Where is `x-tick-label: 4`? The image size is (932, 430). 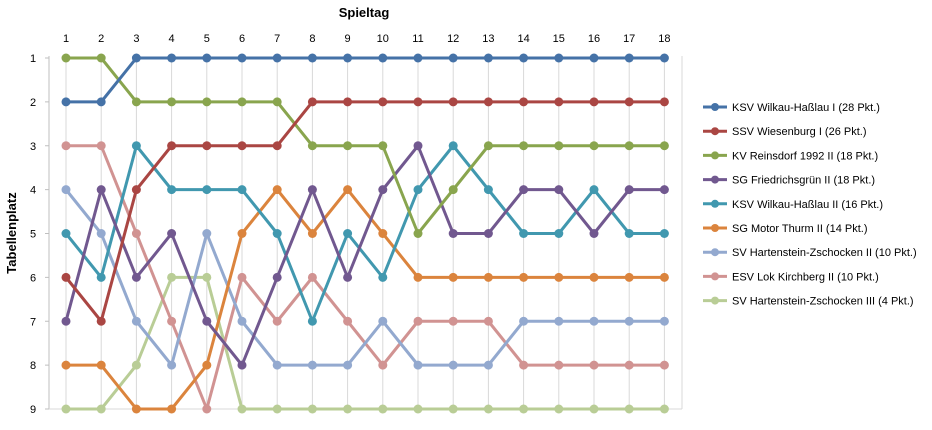 x-tick-label: 4 is located at coordinates (172, 39).